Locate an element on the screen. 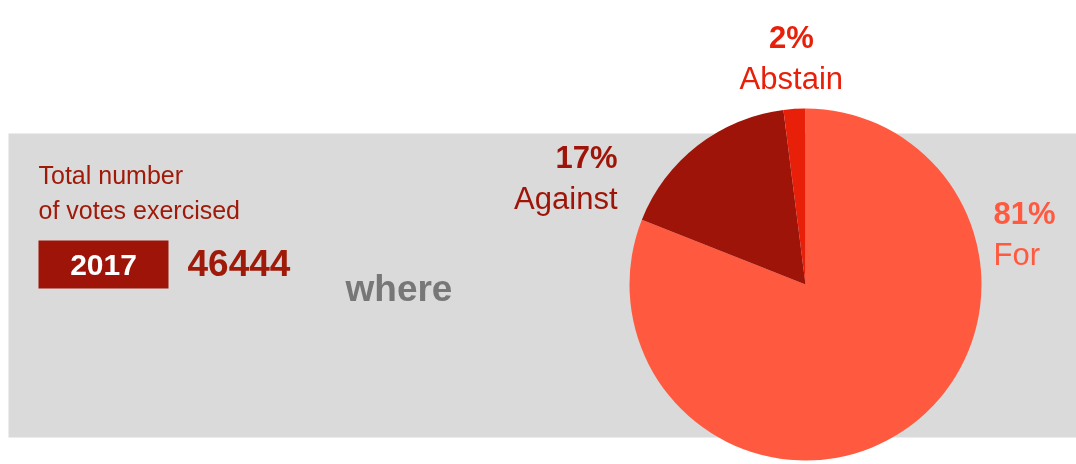 Image resolution: width=1076 pixels, height=464 pixels. slice-label: Abstain is located at coordinates (791, 78).